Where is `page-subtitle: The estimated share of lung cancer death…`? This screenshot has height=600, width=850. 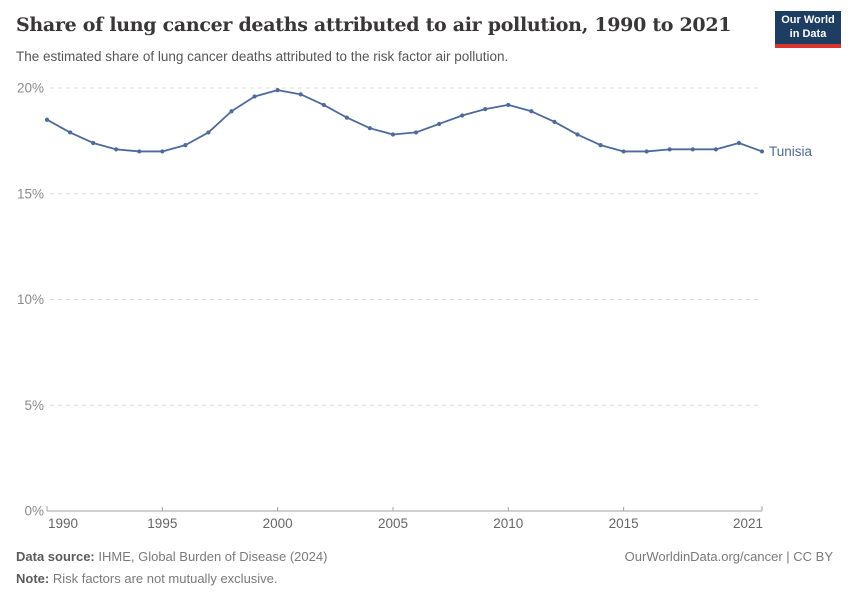
page-subtitle: The estimated share of lung cancer death… is located at coordinates (262, 56).